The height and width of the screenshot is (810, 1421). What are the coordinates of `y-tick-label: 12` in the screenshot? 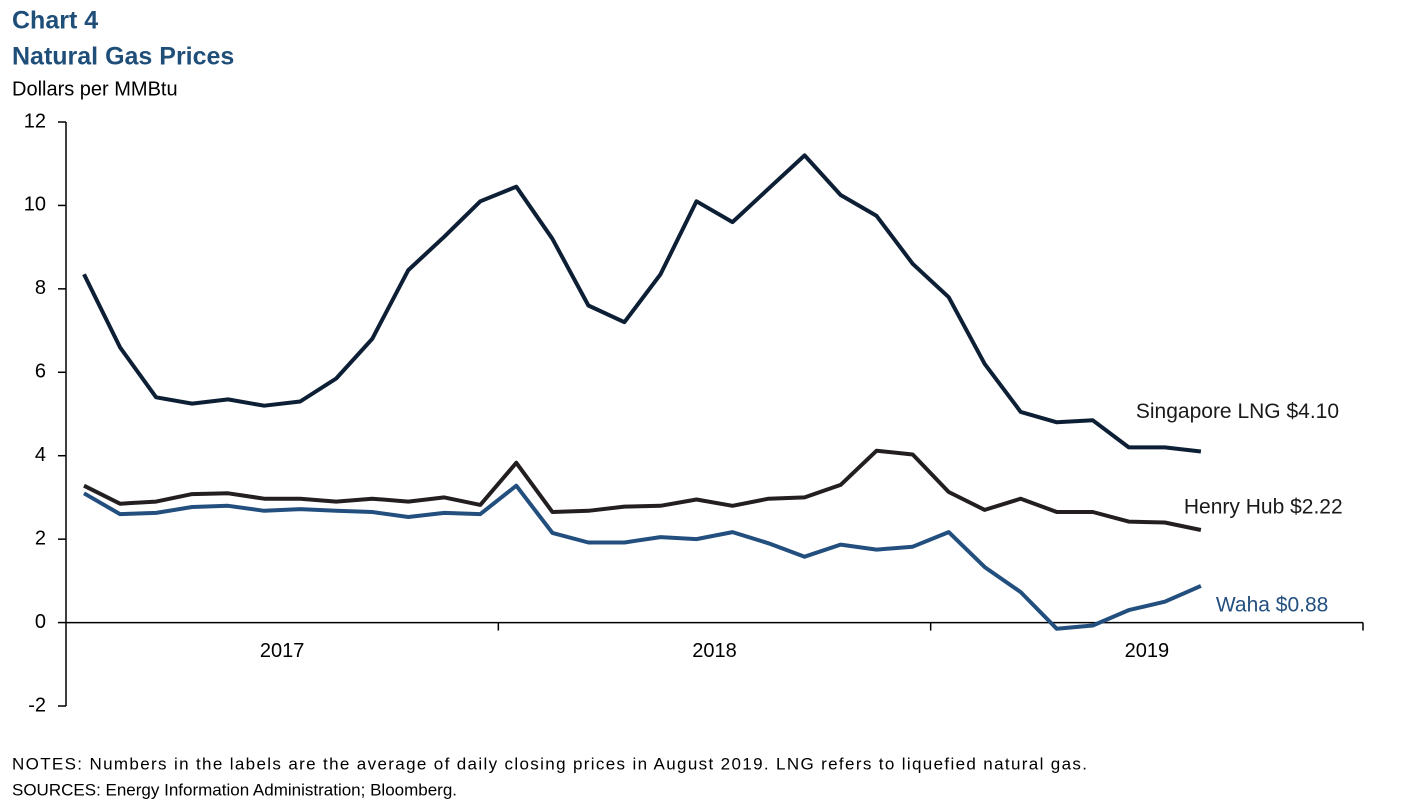 It's located at (35, 121).